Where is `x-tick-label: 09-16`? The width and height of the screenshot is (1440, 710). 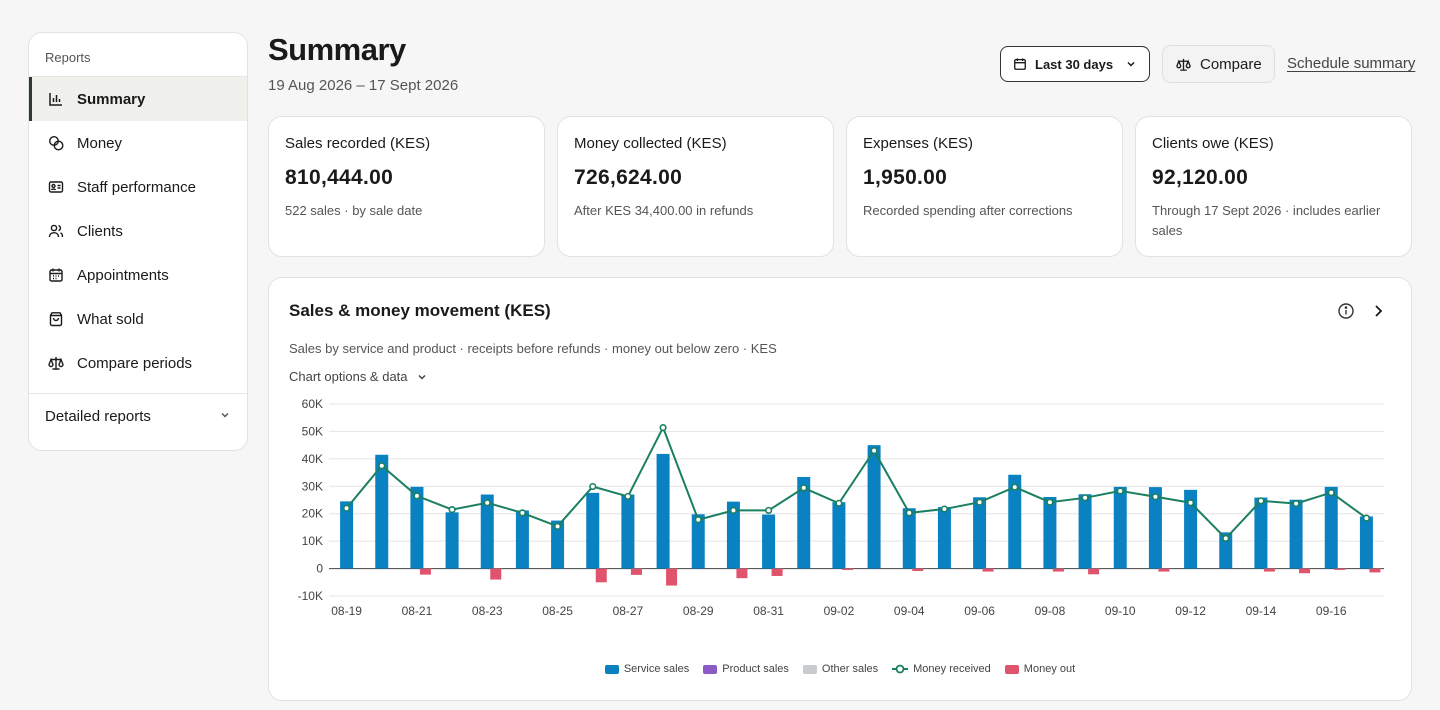 x-tick-label: 09-16 is located at coordinates (1331, 611).